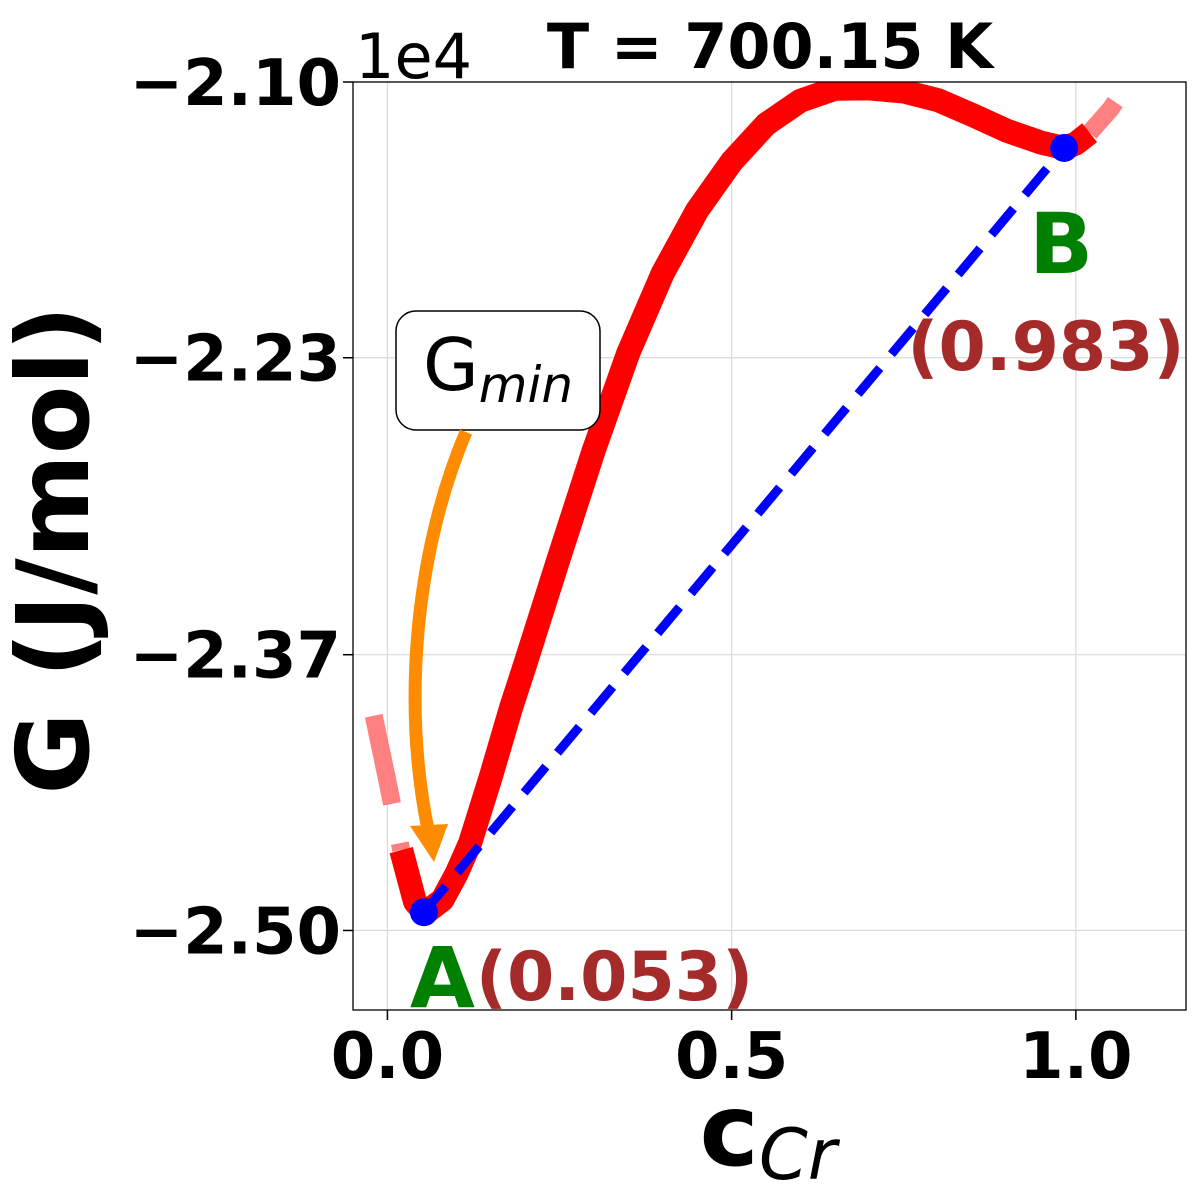 Image resolution: width=1200 pixels, height=1200 pixels. I want to click on y-tick-label: −2.10, so click(235, 84).